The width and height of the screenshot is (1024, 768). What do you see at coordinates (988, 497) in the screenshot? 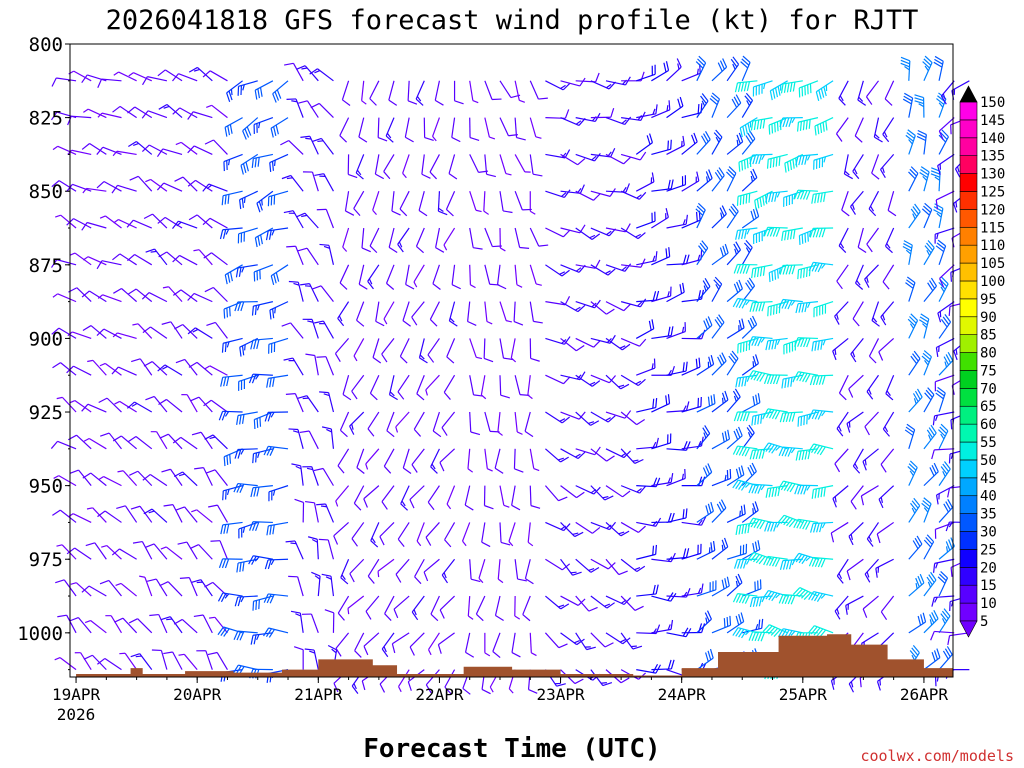
I see `colorbar-label: 40` at bounding box center [988, 497].